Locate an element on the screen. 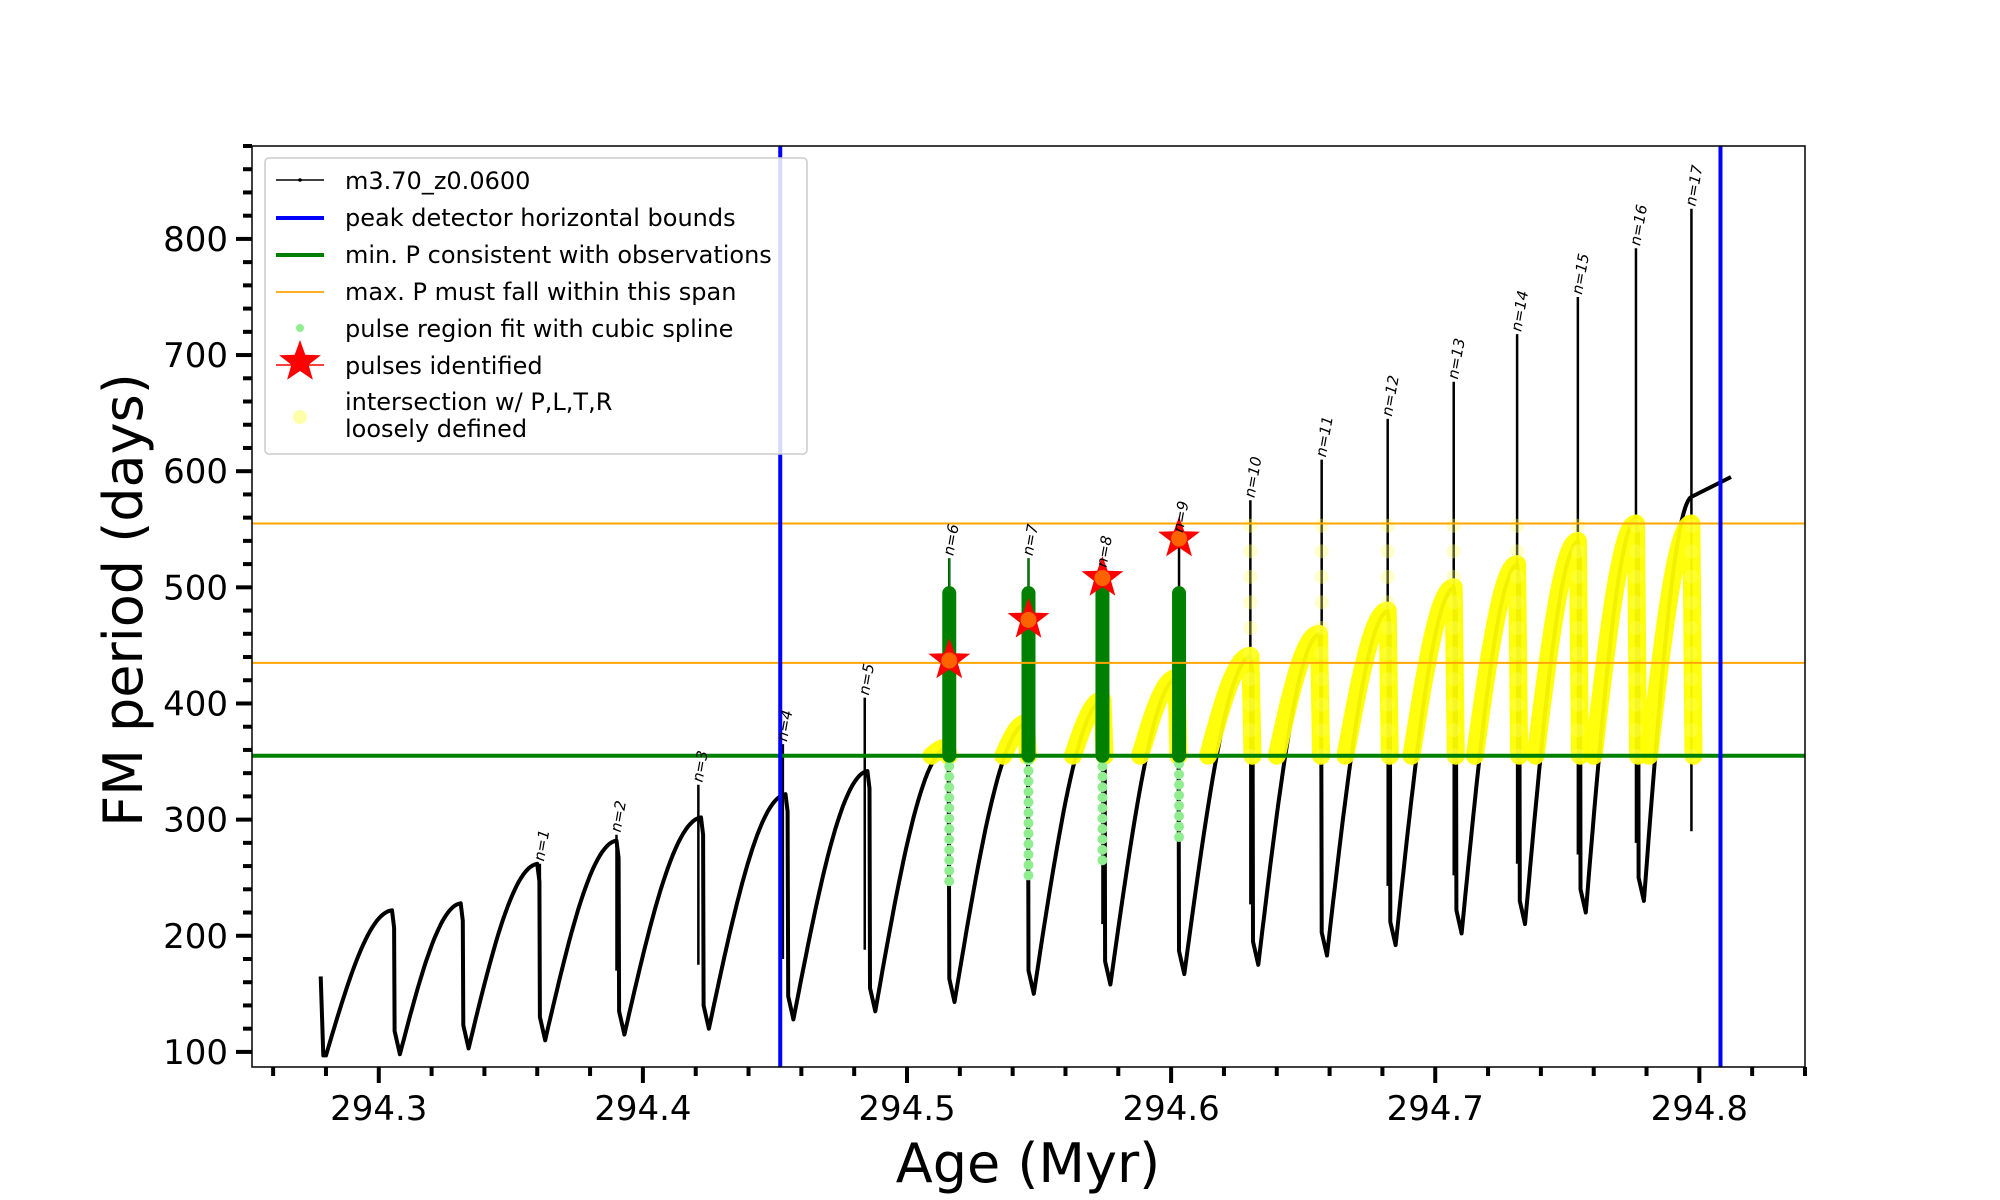  x-tick-label: 294.5 is located at coordinates (906, 1109).